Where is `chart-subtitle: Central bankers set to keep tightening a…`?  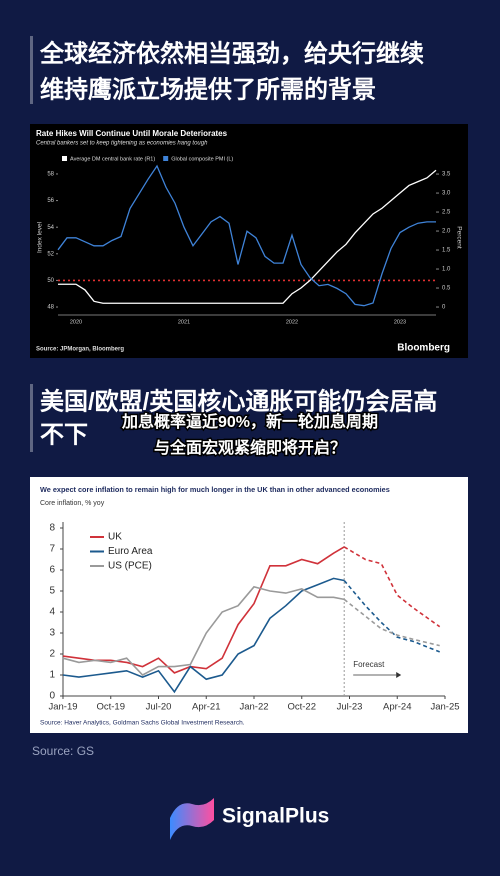
chart-subtitle: Central bankers set to keep tightening a… is located at coordinates (122, 144).